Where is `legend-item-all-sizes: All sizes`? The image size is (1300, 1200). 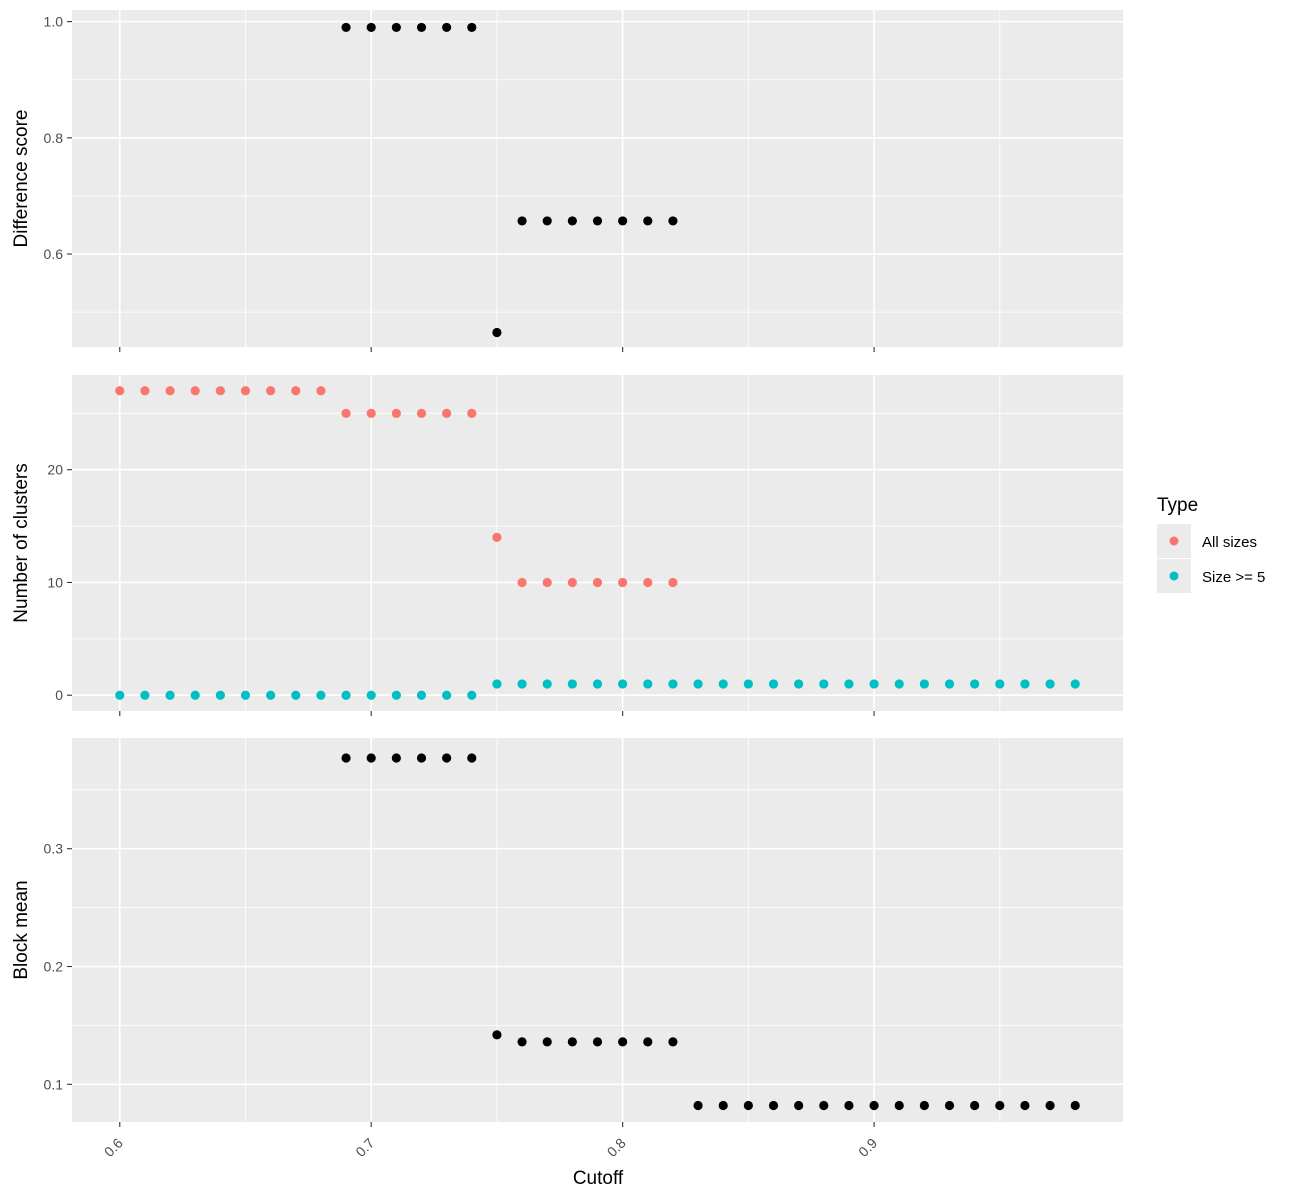 legend-item-all-sizes: All sizes is located at coordinates (1207, 541).